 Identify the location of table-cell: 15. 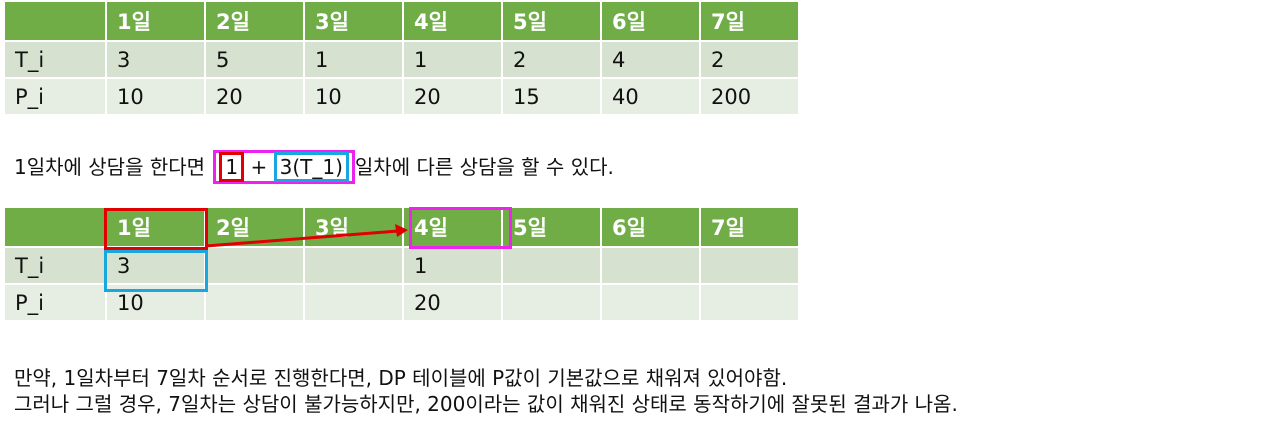
(551, 97).